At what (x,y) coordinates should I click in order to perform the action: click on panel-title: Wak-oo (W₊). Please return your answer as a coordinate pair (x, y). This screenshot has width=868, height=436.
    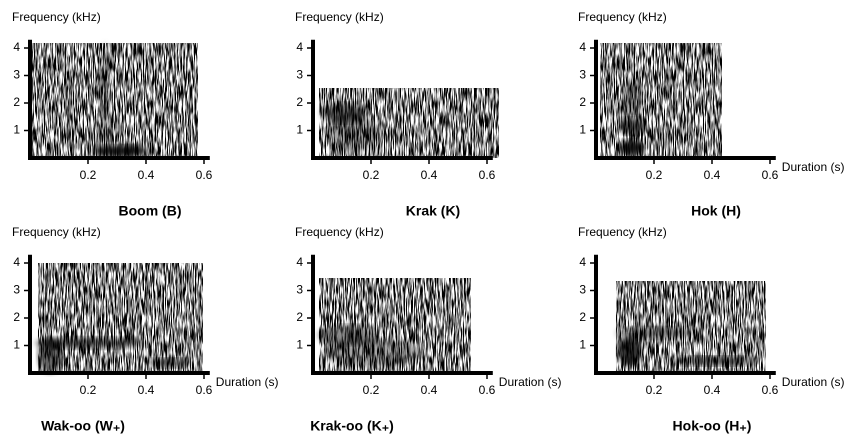
    Looking at the image, I should click on (83, 426).